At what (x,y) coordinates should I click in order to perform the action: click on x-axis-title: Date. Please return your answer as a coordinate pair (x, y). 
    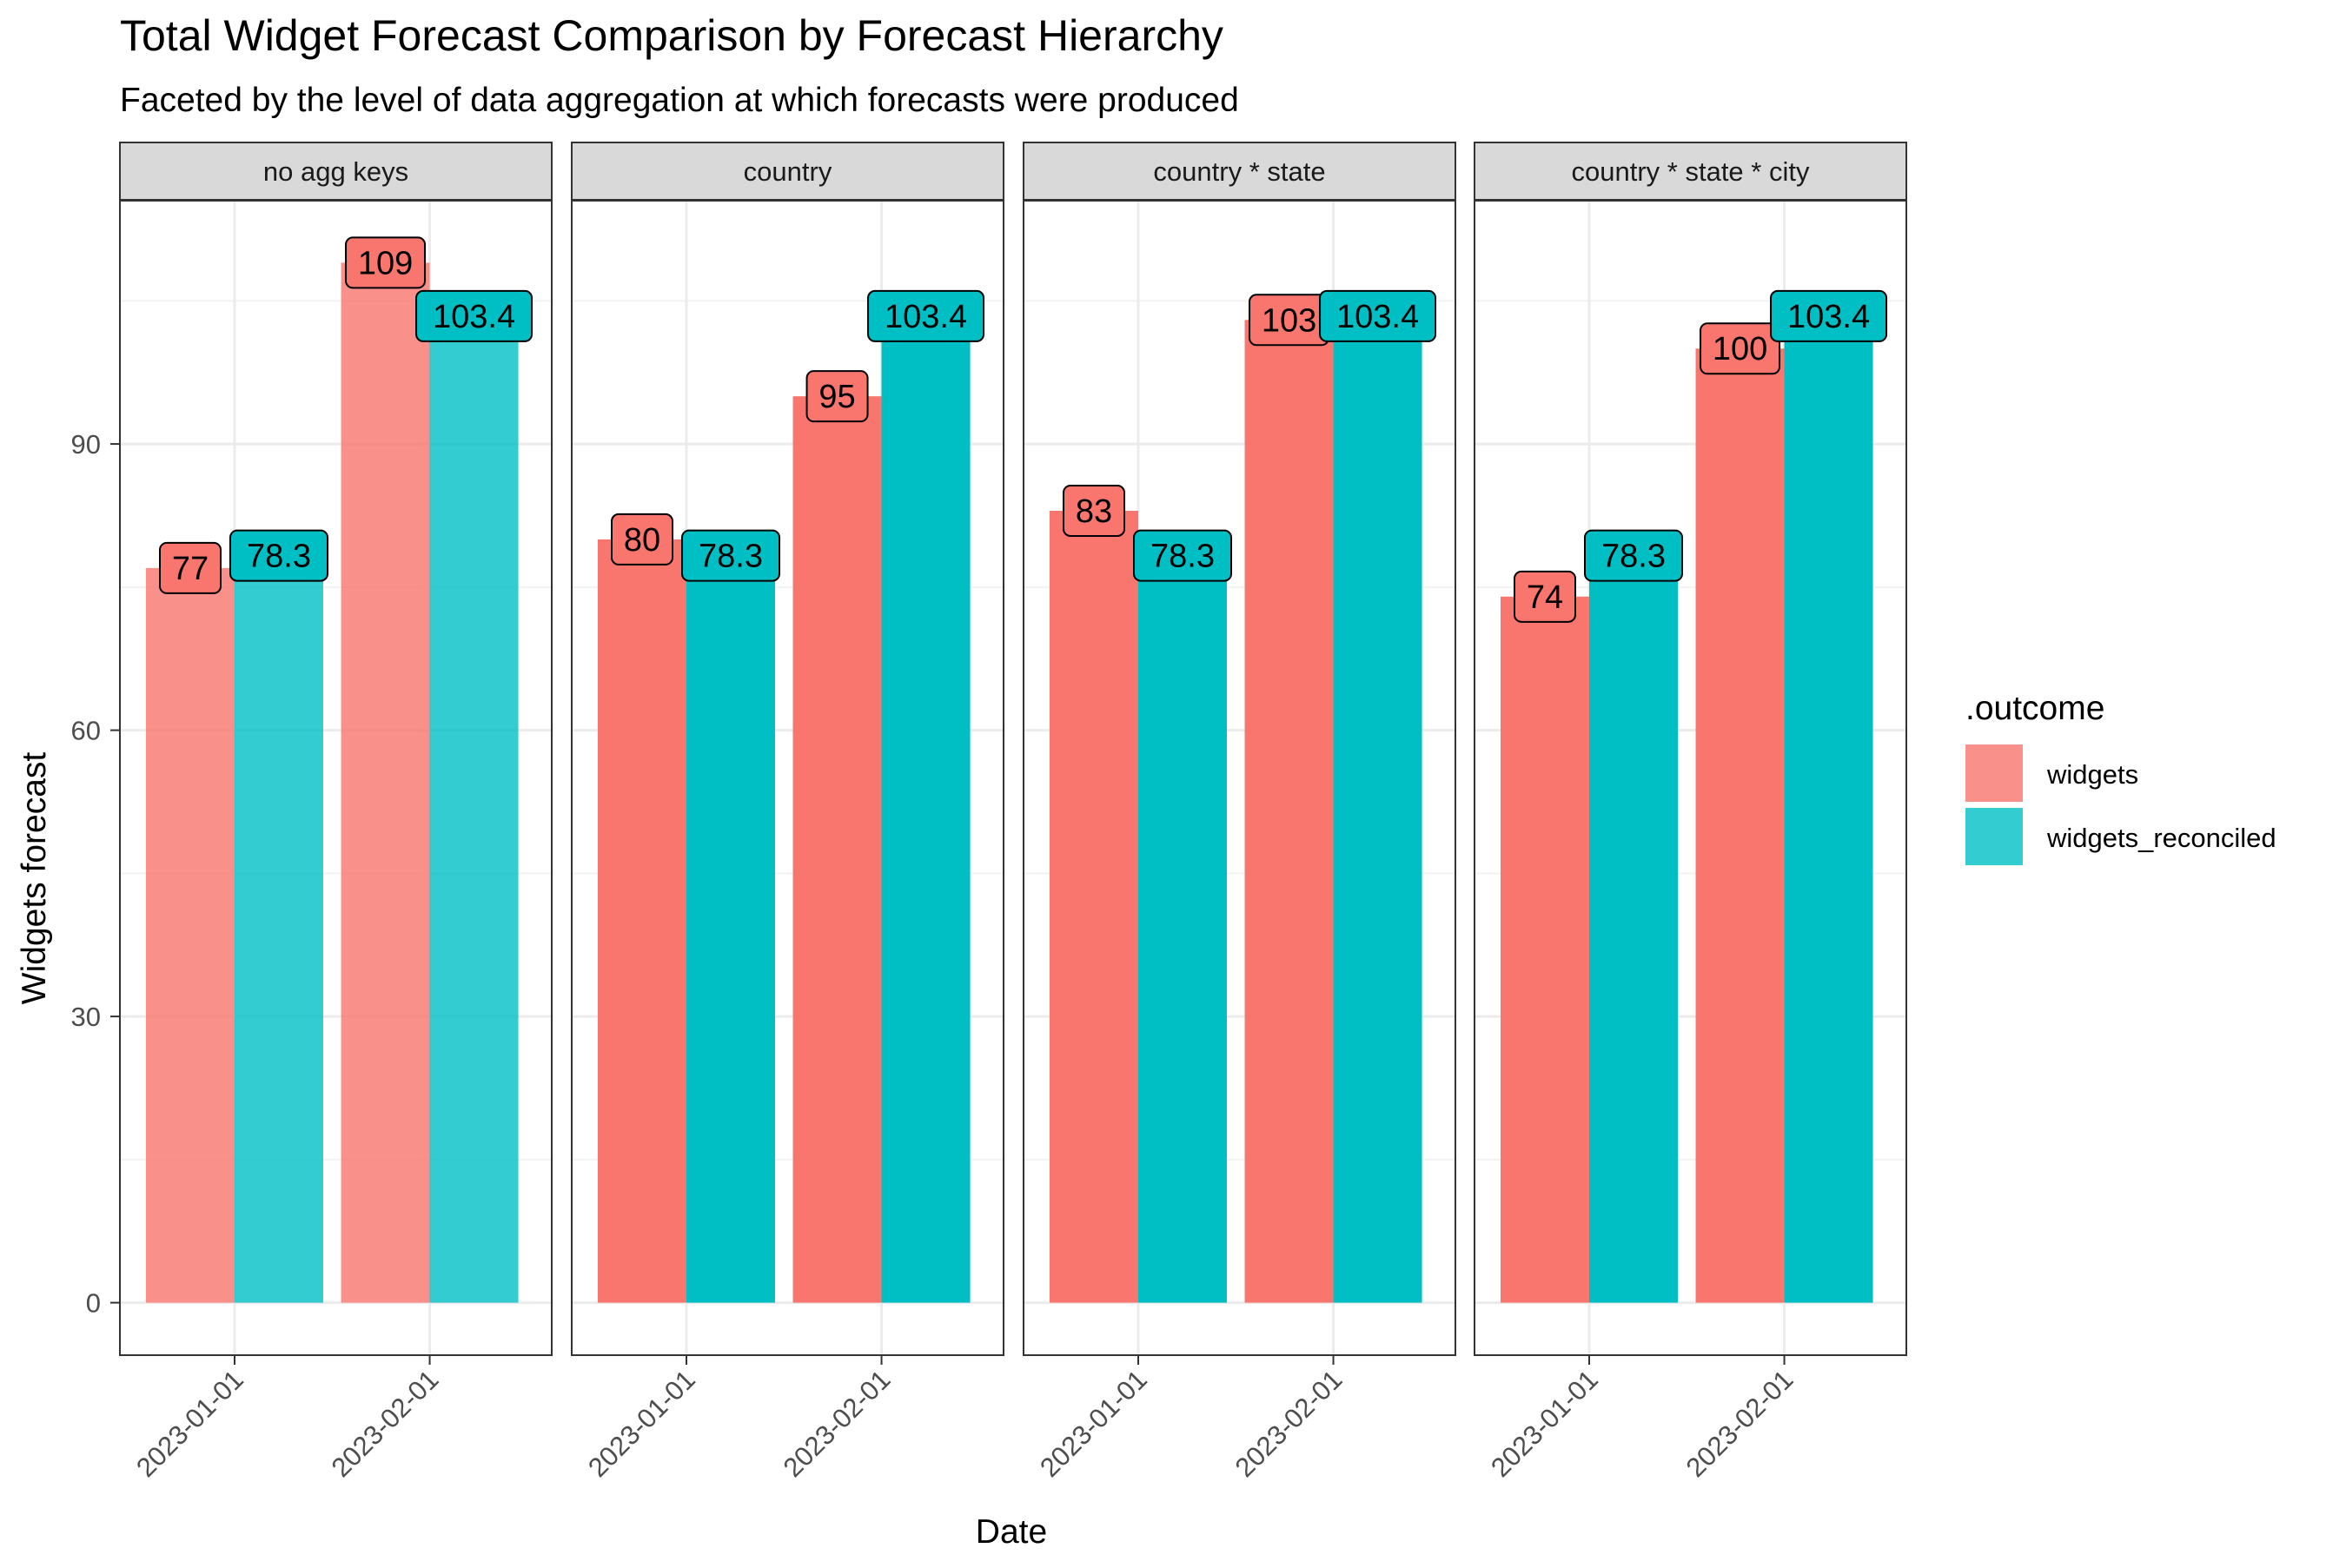
    Looking at the image, I should click on (1012, 1532).